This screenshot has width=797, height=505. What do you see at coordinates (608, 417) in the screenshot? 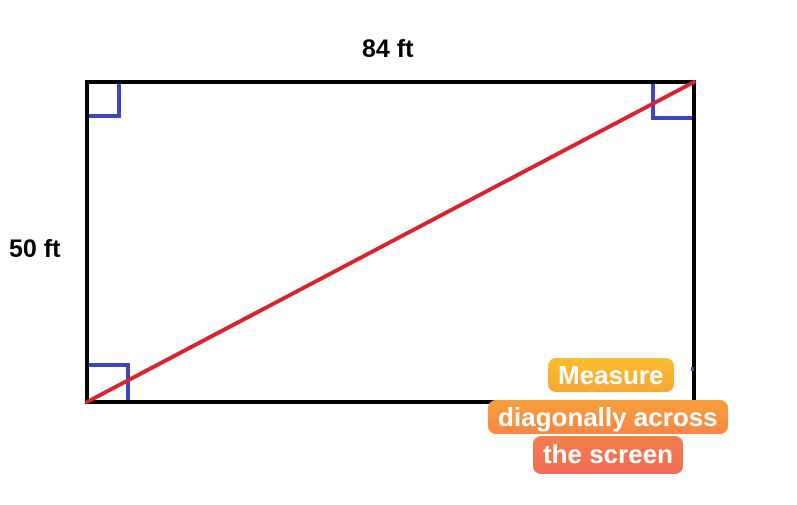
I see `callout-line-2: diagonally across` at bounding box center [608, 417].